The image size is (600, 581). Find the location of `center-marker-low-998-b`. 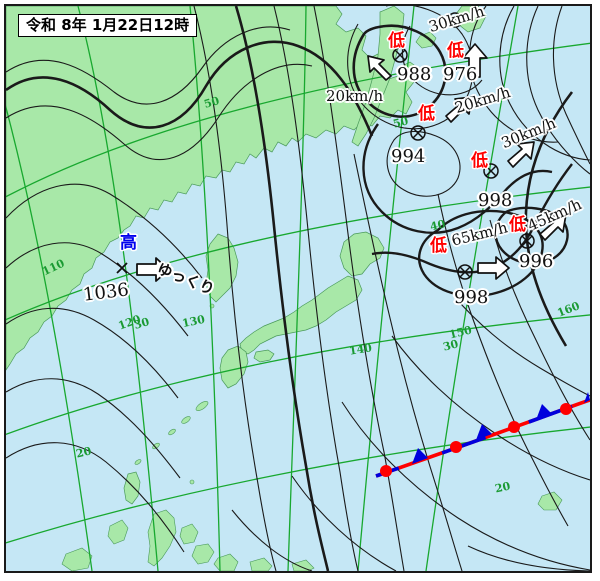

center-marker-low-998-b is located at coordinates (465, 272).